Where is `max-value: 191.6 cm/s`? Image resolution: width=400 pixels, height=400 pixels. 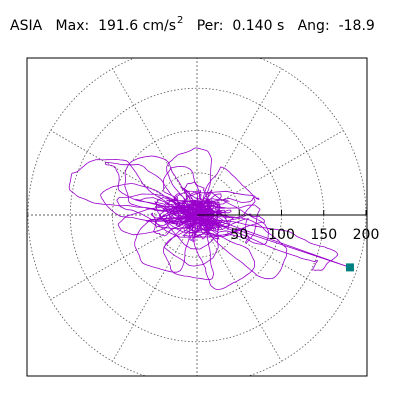
max-value: 191.6 cm/s is located at coordinates (137, 26).